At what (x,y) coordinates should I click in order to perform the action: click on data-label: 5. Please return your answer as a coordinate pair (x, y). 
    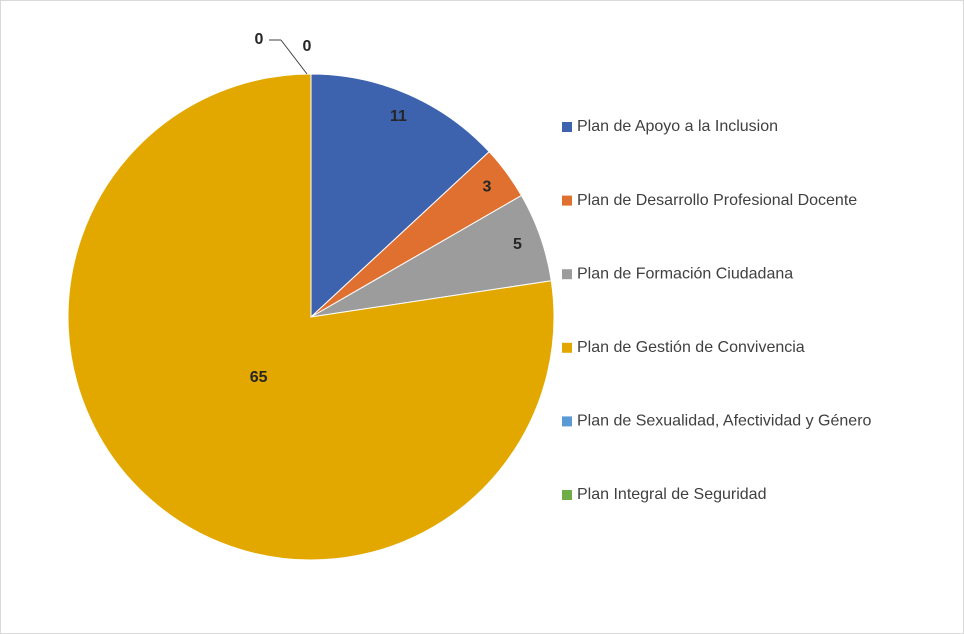
    Looking at the image, I should click on (517, 244).